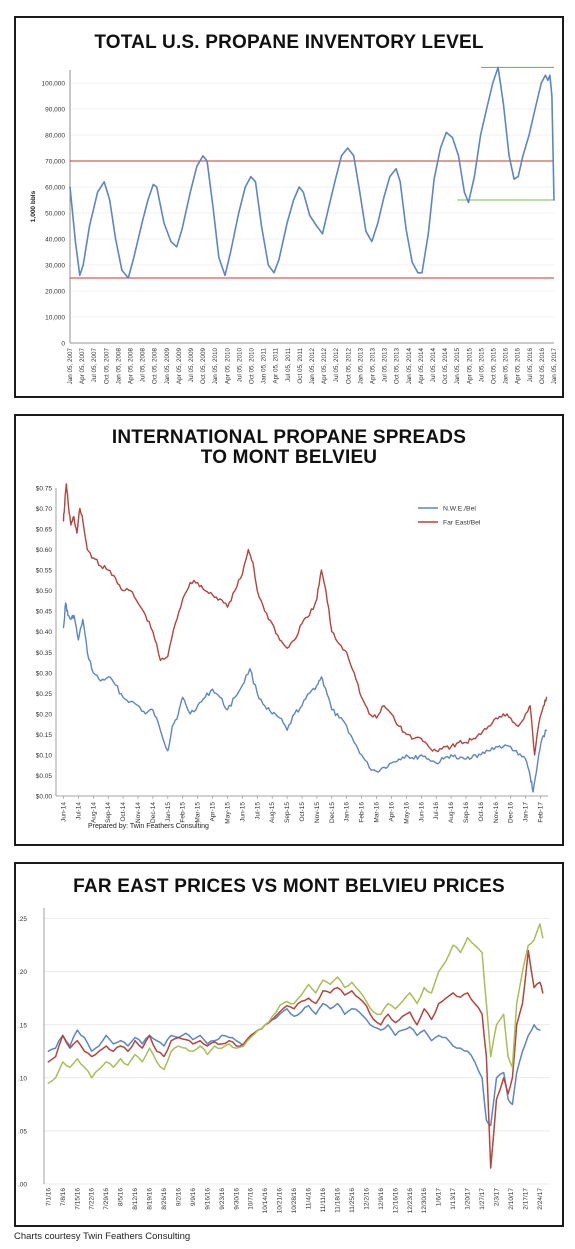 The image size is (575, 1249). I want to click on x-tick-label: Jan-17, so click(526, 812).